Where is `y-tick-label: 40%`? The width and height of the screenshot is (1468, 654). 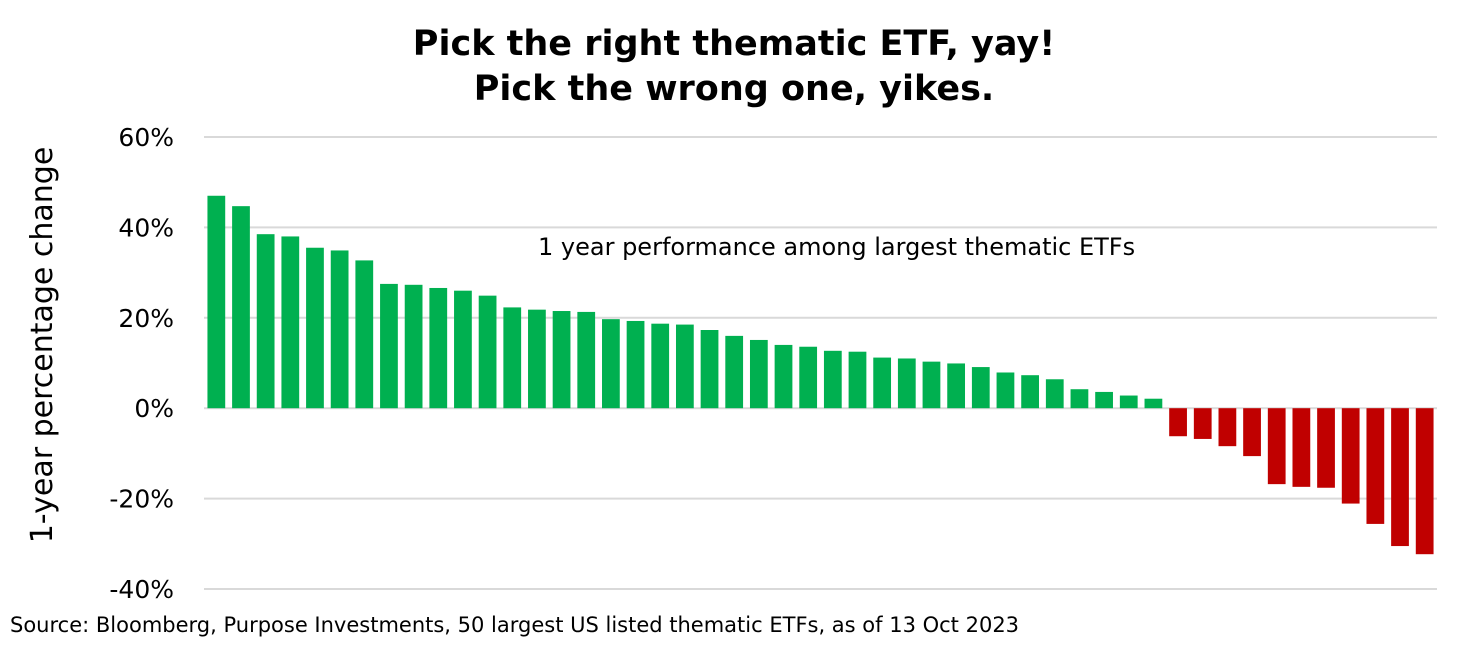
y-tick-label: 40% is located at coordinates (146, 227).